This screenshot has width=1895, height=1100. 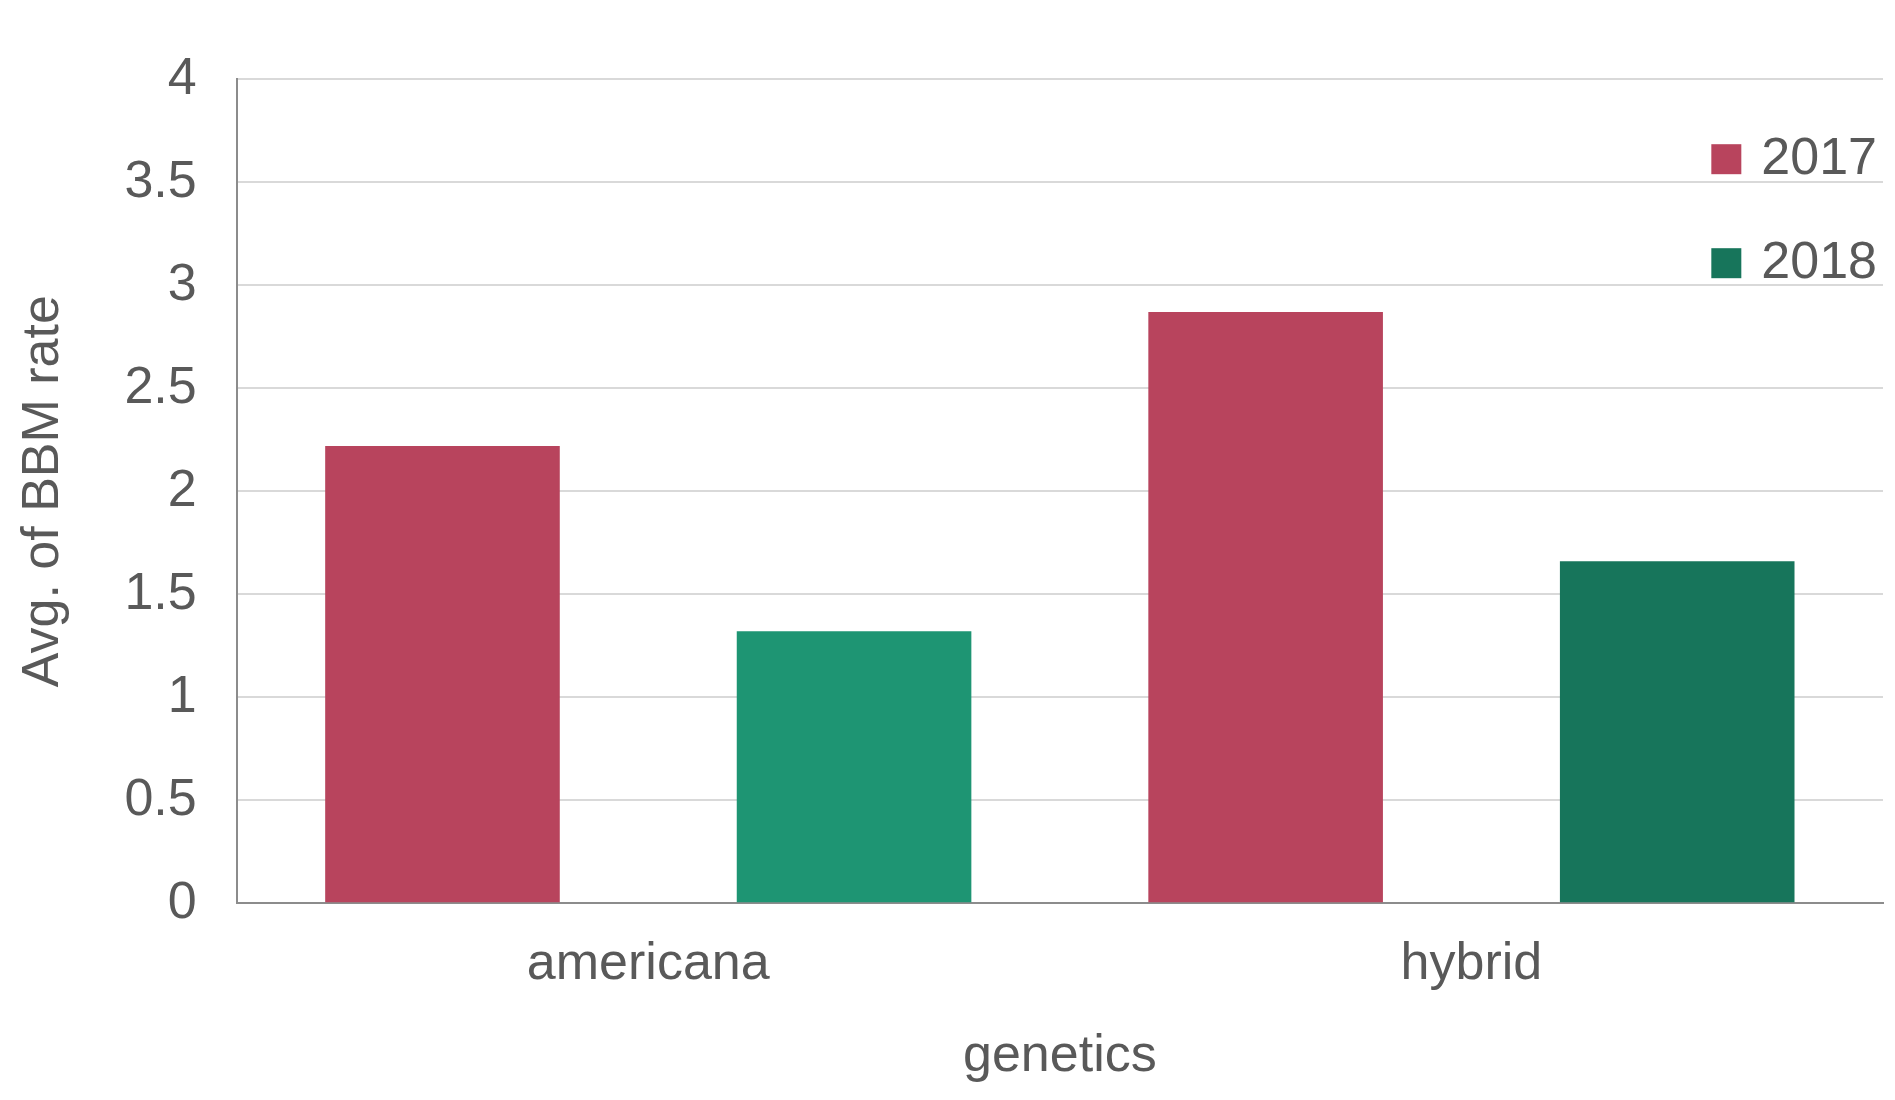 I want to click on y-tick-label: 3, so click(x=182, y=281).